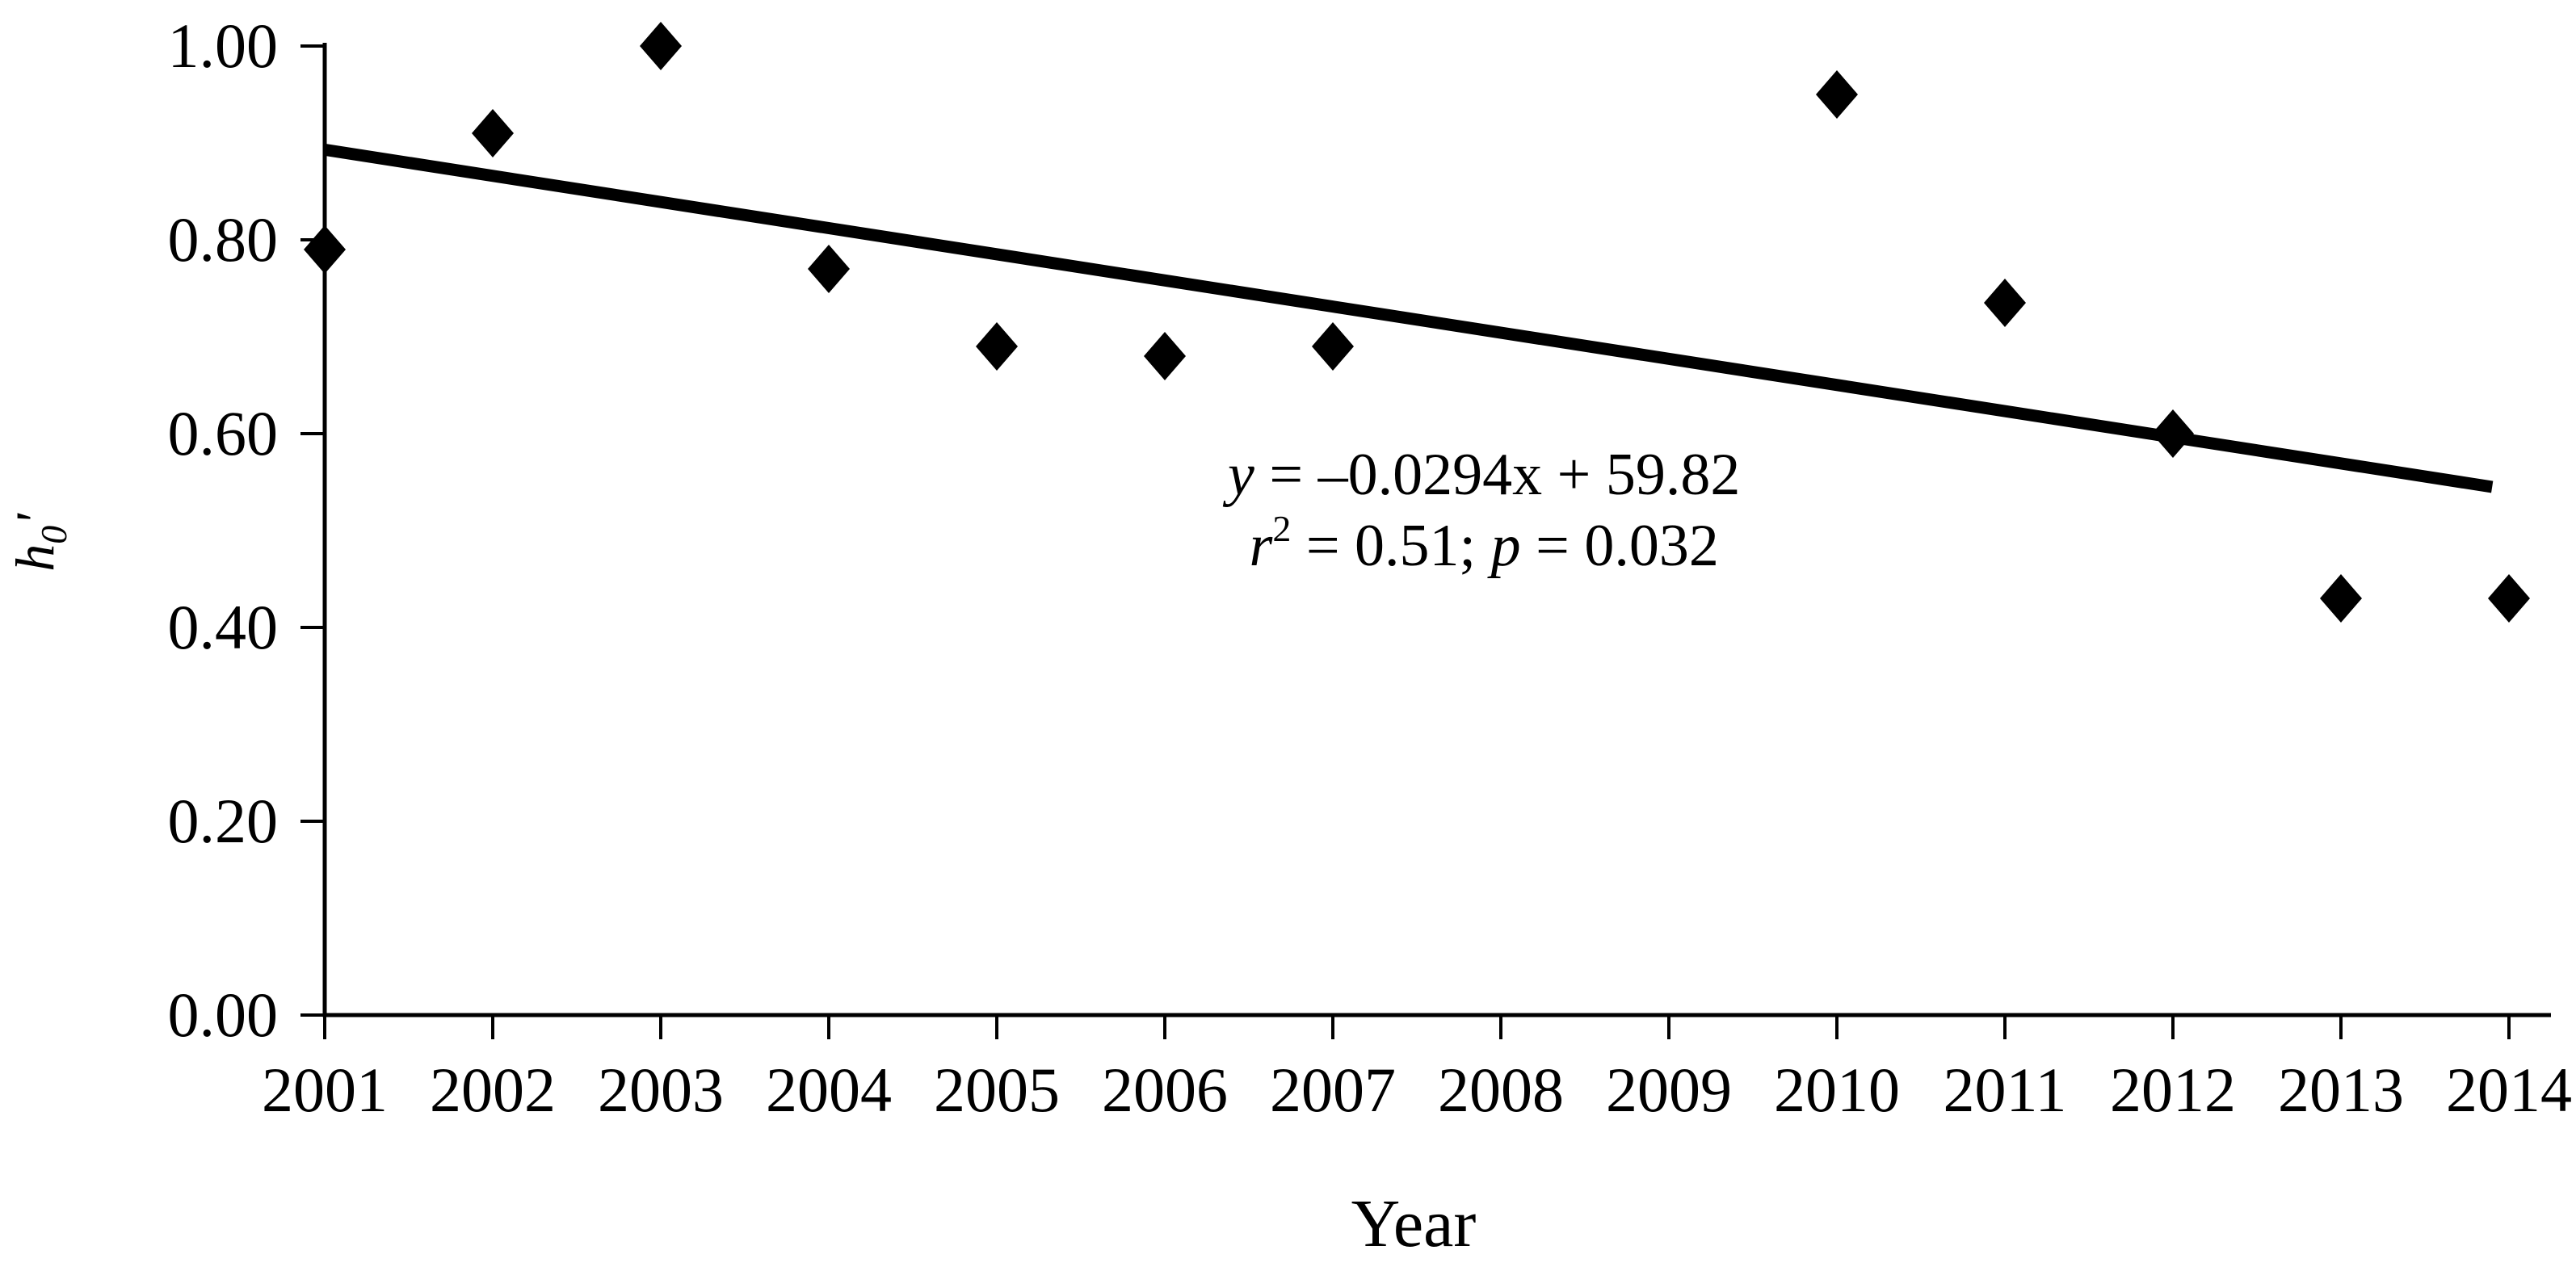 This screenshot has width=2576, height=1267. What do you see at coordinates (224, 821) in the screenshot?
I see `y-tick-label-0.20: 0.20` at bounding box center [224, 821].